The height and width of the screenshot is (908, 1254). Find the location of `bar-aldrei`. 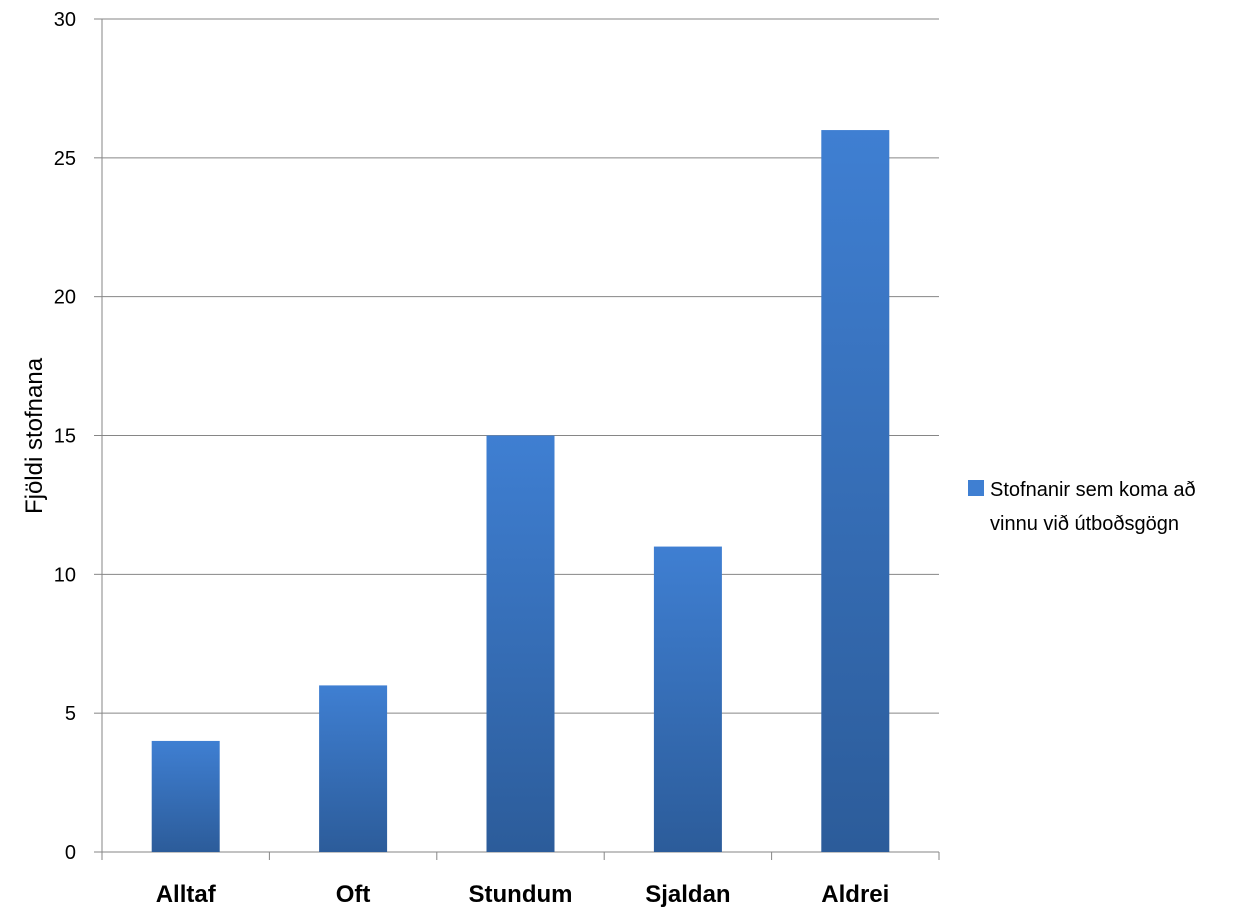

bar-aldrei is located at coordinates (855, 491).